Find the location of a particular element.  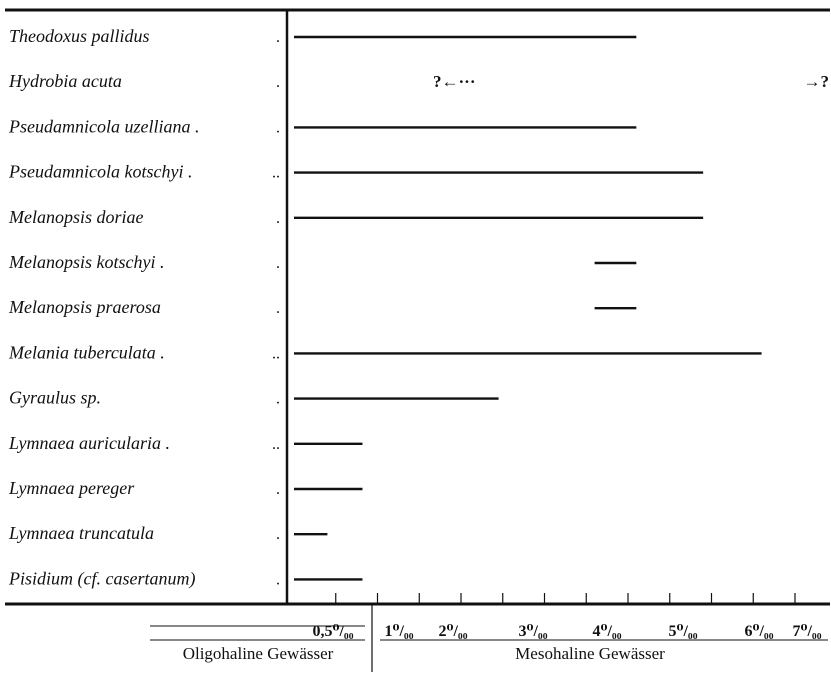

zone-label: Oligohaline Gewässer is located at coordinates (258, 653).